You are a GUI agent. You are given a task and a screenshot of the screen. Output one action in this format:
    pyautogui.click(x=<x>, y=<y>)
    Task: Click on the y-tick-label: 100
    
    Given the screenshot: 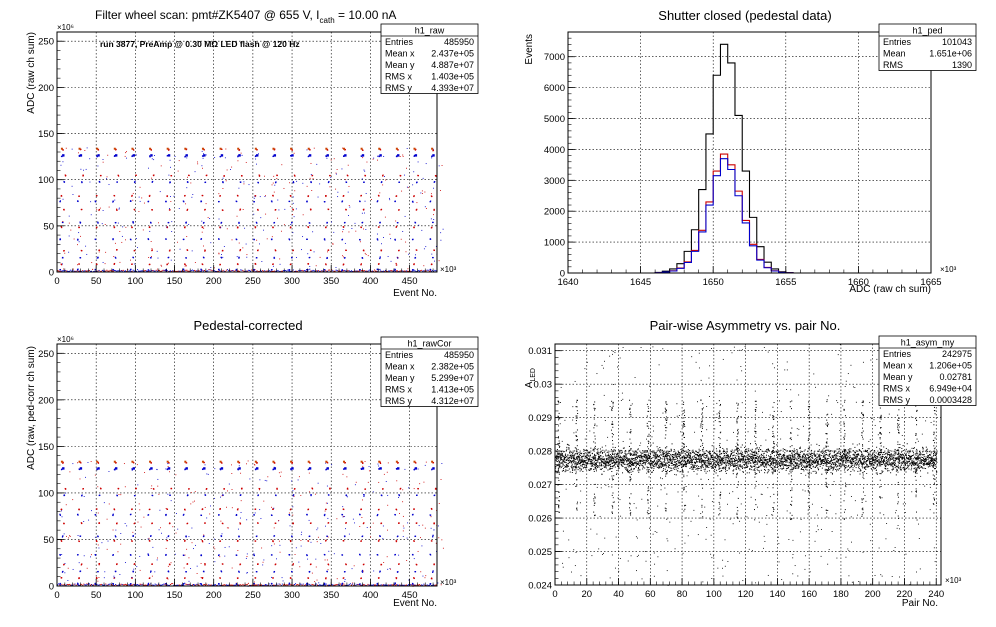 What is the action you would take?
    pyautogui.click(x=46, y=180)
    